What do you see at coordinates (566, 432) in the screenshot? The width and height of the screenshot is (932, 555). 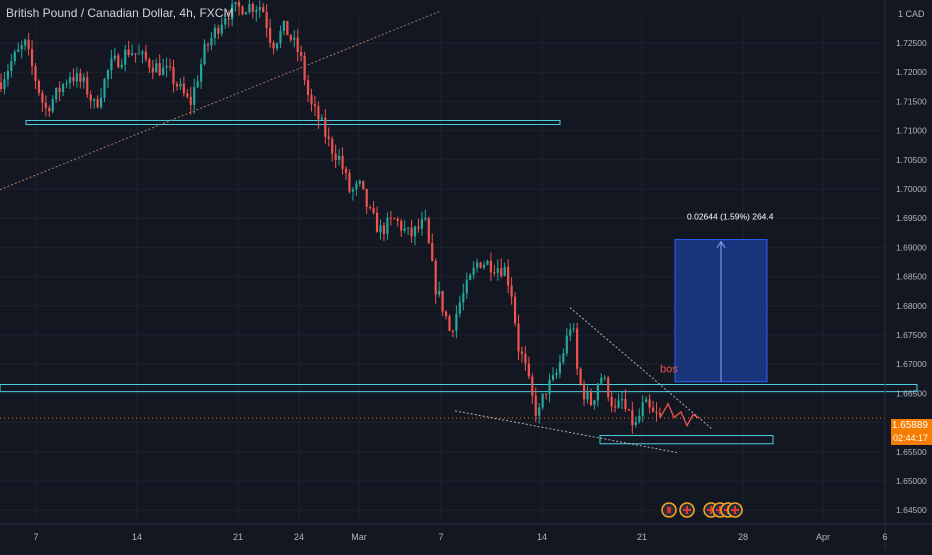 I see `lower-support` at bounding box center [566, 432].